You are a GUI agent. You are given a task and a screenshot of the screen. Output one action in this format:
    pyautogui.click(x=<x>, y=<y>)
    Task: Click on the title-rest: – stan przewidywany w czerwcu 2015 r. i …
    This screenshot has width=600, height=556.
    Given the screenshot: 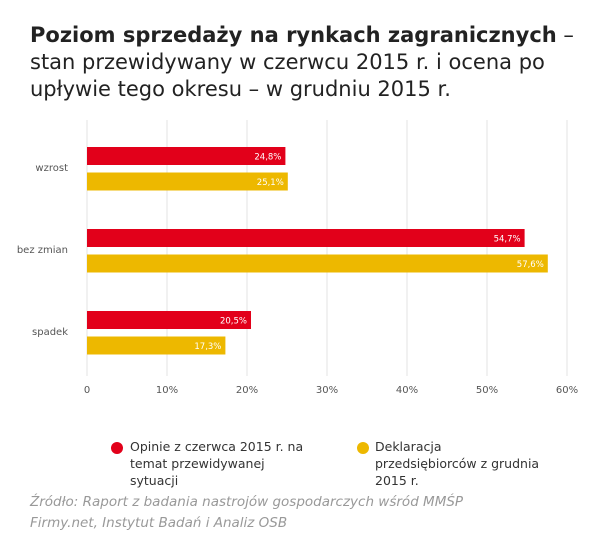 What is the action you would take?
    pyautogui.click(x=302, y=62)
    